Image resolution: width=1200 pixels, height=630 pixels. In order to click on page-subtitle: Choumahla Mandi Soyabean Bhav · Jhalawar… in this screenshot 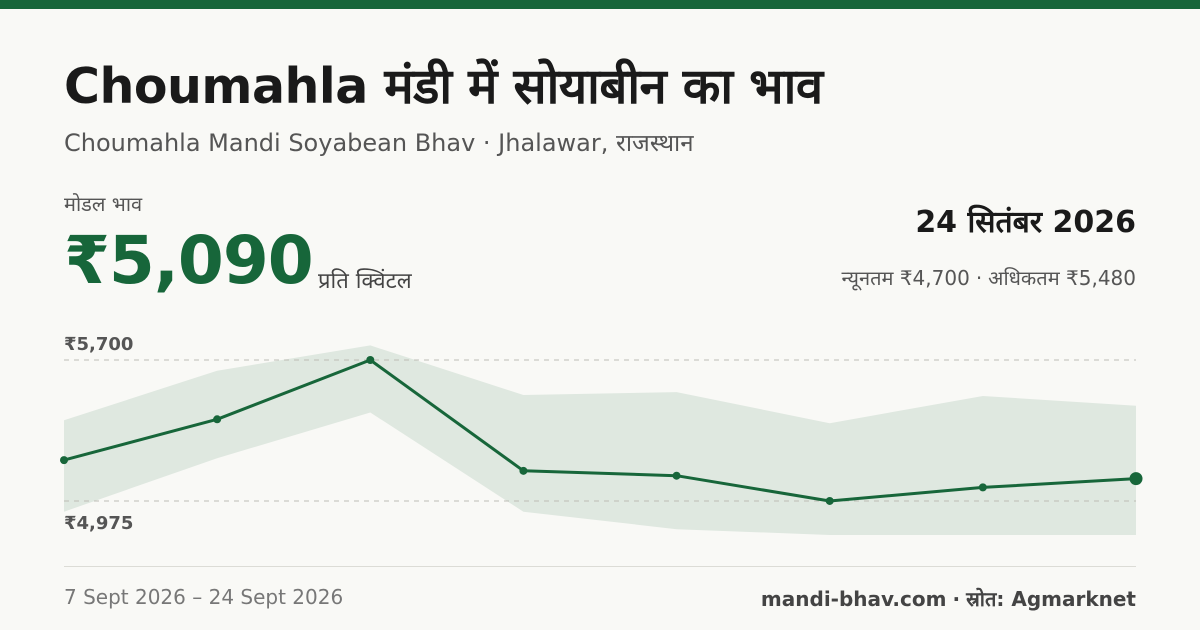, I will do `click(379, 143)`.